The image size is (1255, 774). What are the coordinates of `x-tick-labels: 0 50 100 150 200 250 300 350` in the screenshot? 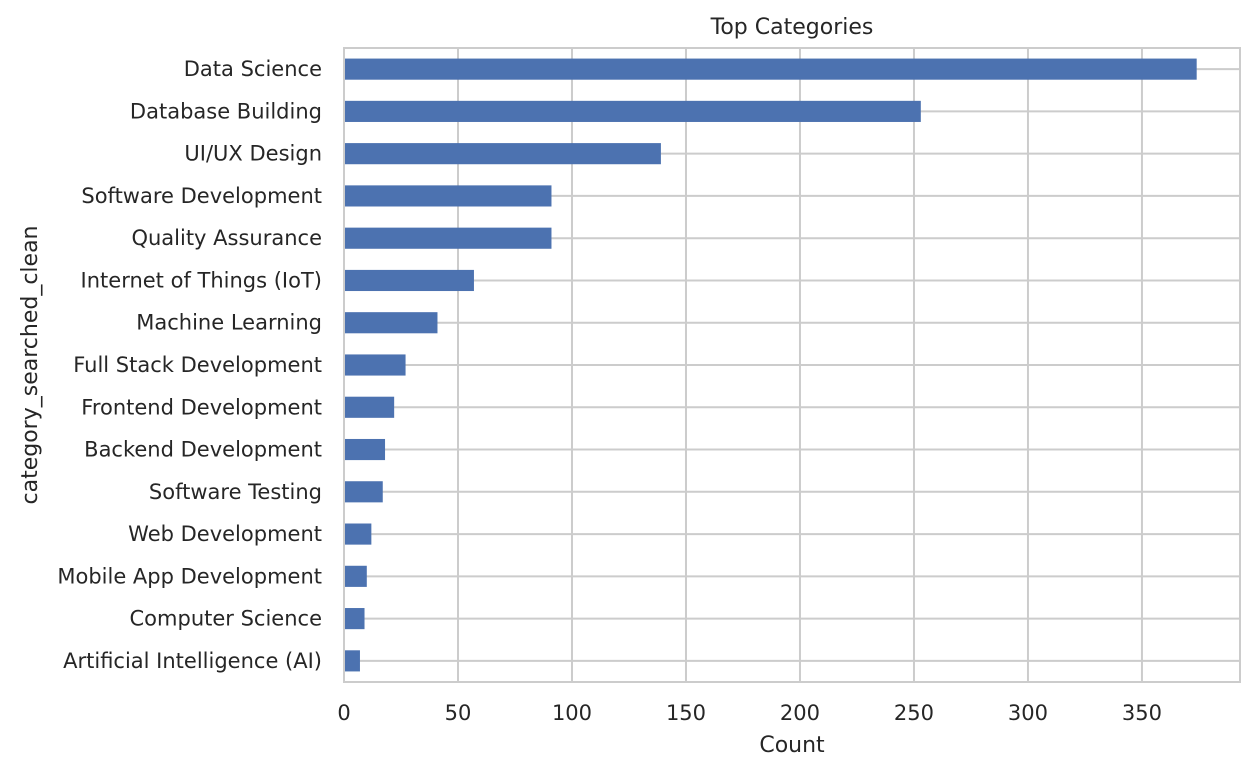 It's located at (749, 713).